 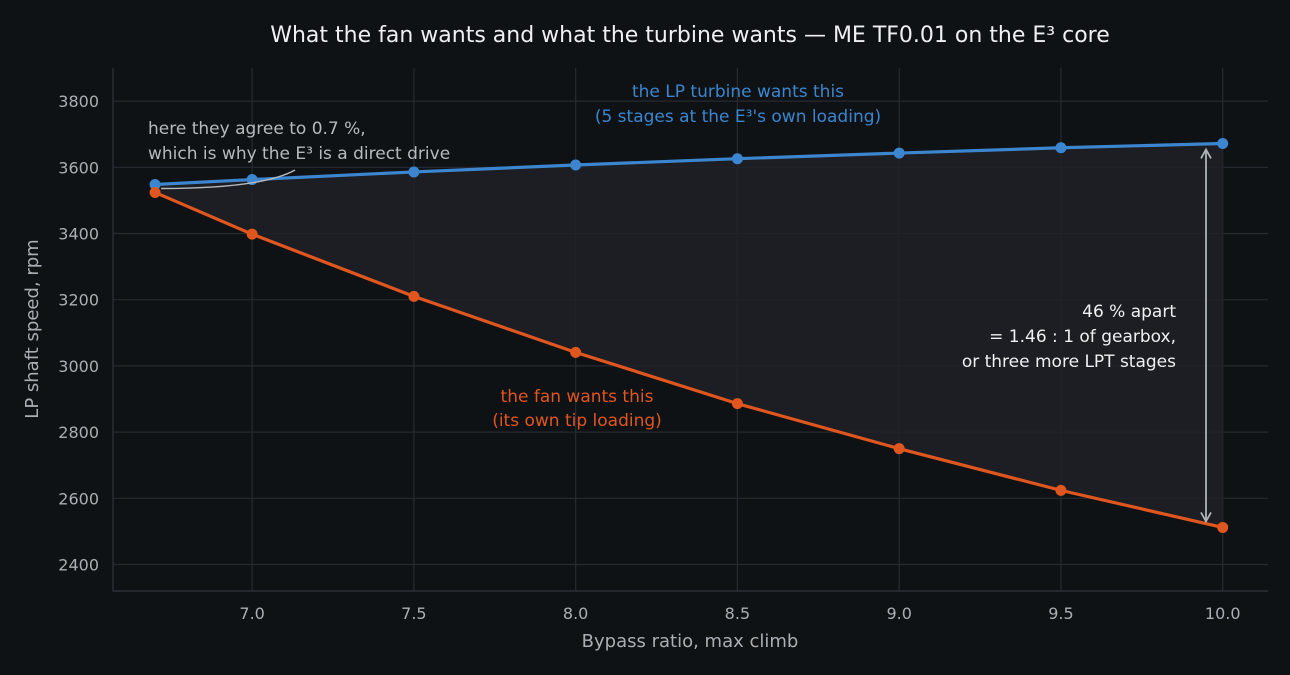 I want to click on y-tick-label: 3600, so click(x=78, y=167).